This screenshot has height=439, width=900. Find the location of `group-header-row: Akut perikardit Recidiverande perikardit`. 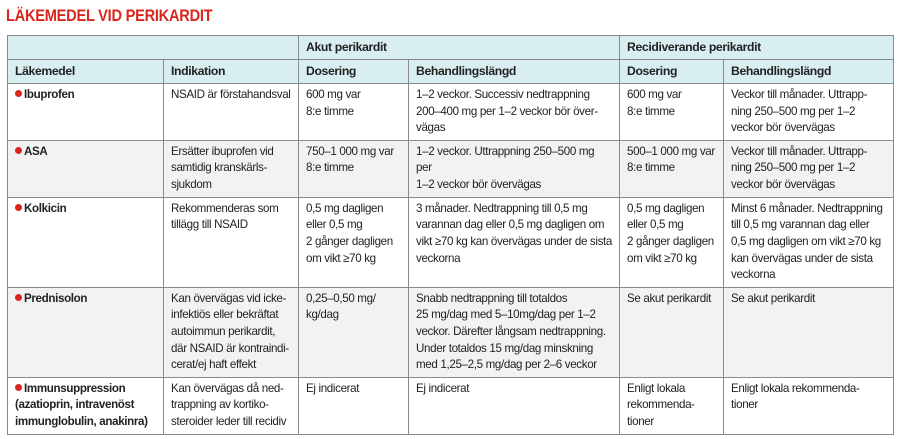

group-header-row: Akut perikardit Recidiverande perikardit is located at coordinates (451, 47).